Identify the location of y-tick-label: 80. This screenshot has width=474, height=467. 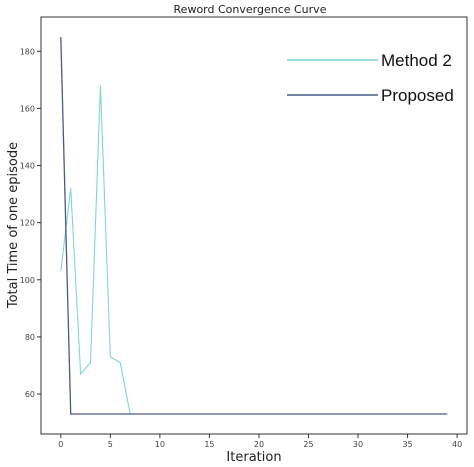
(30, 337).